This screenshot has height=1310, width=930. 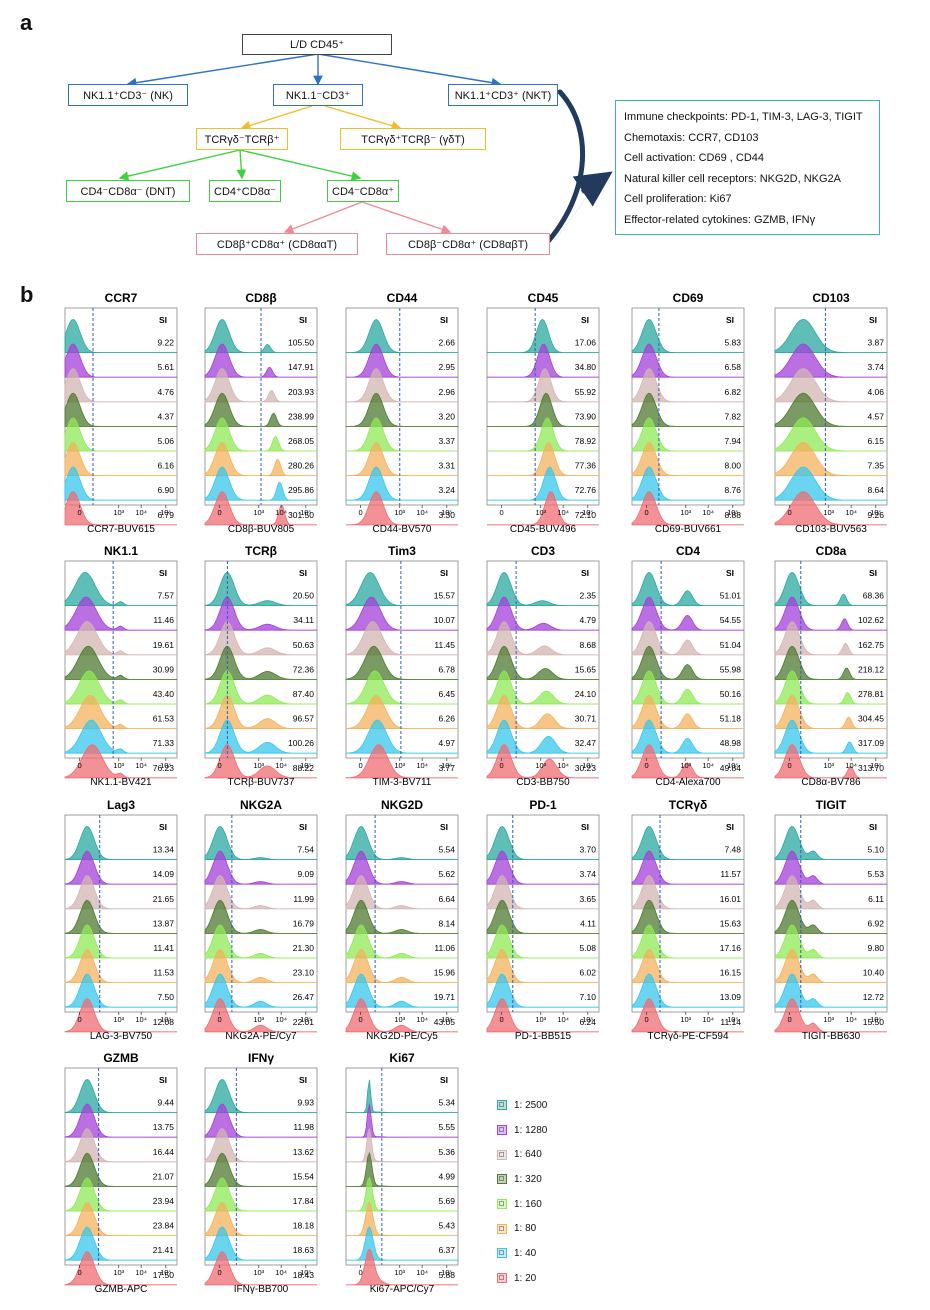 What do you see at coordinates (446, 1127) in the screenshot?
I see `si-value: 5.55` at bounding box center [446, 1127].